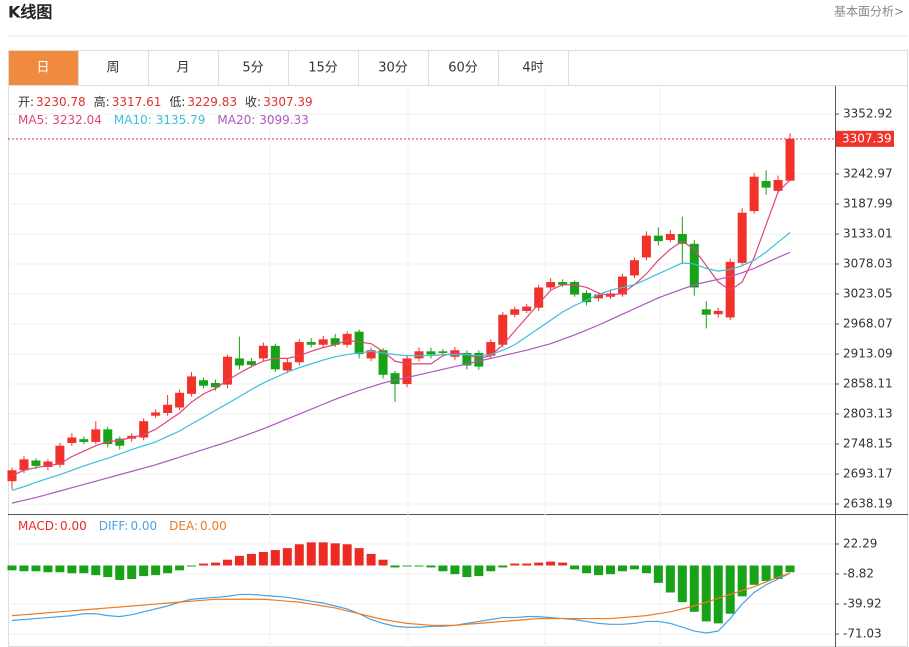 The height and width of the screenshot is (647, 909). I want to click on tab-label: 15分, so click(323, 68).